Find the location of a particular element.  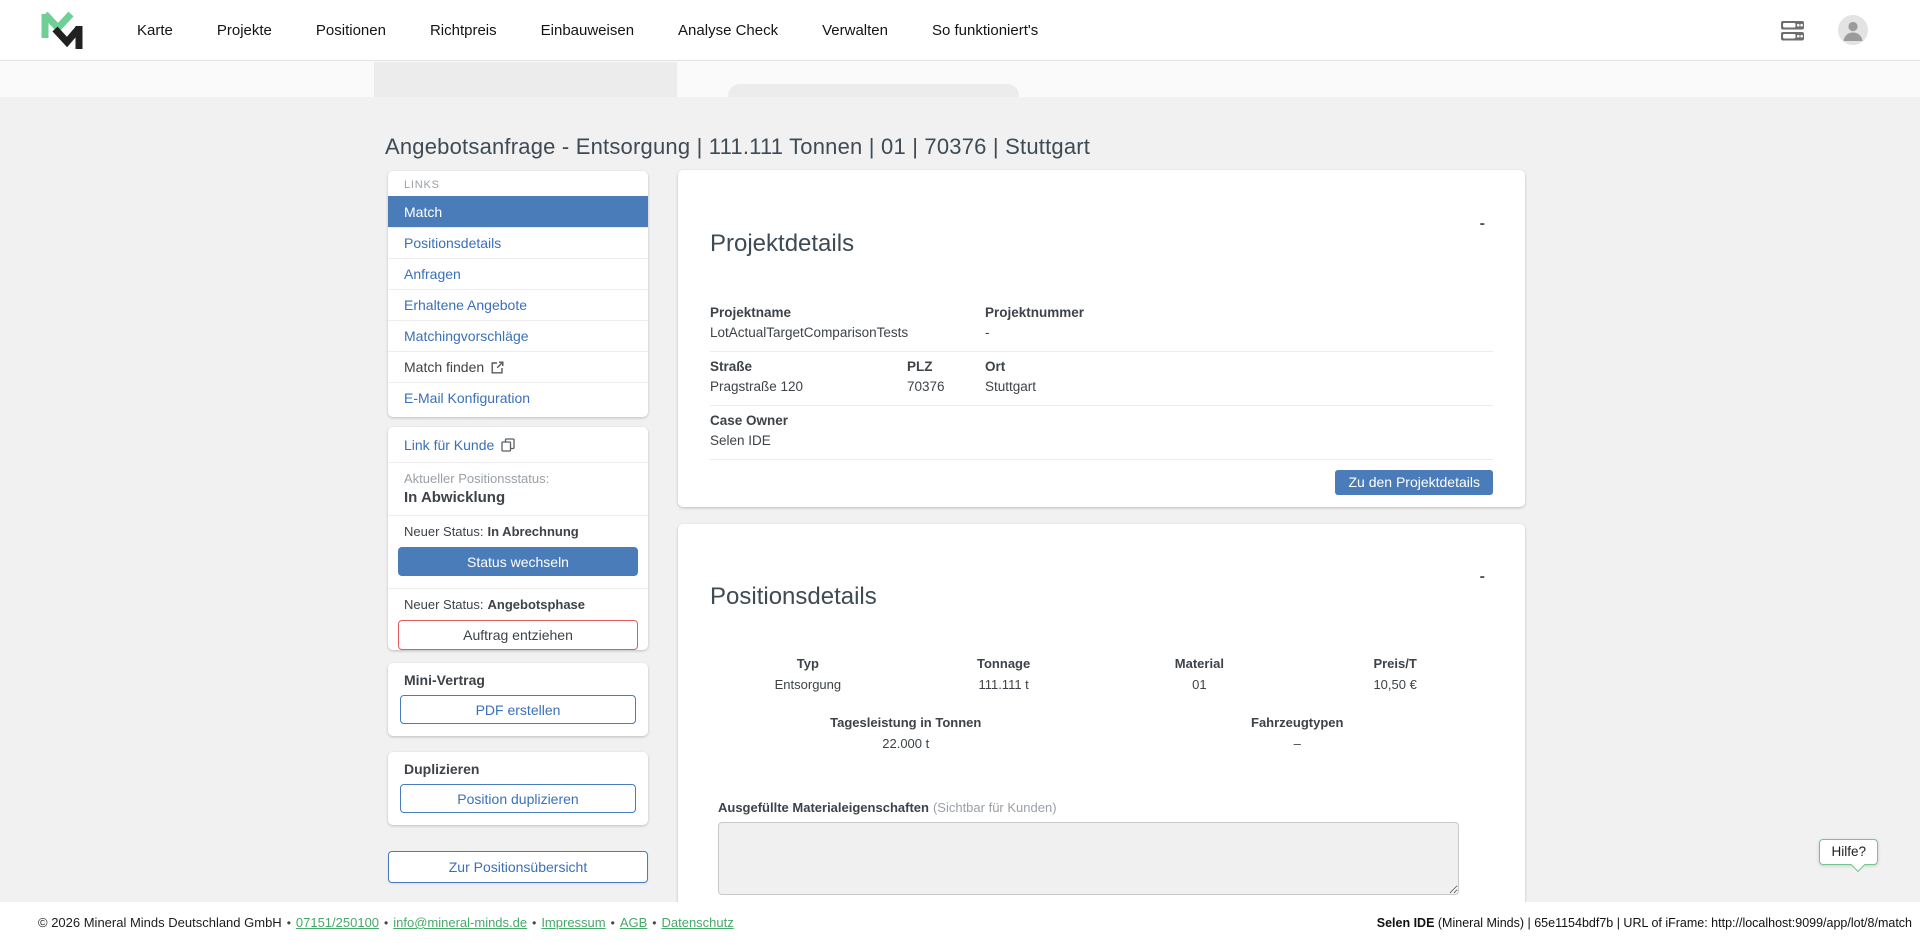

duplicate-card: Duplizieren Position duplizieren is located at coordinates (518, 788).